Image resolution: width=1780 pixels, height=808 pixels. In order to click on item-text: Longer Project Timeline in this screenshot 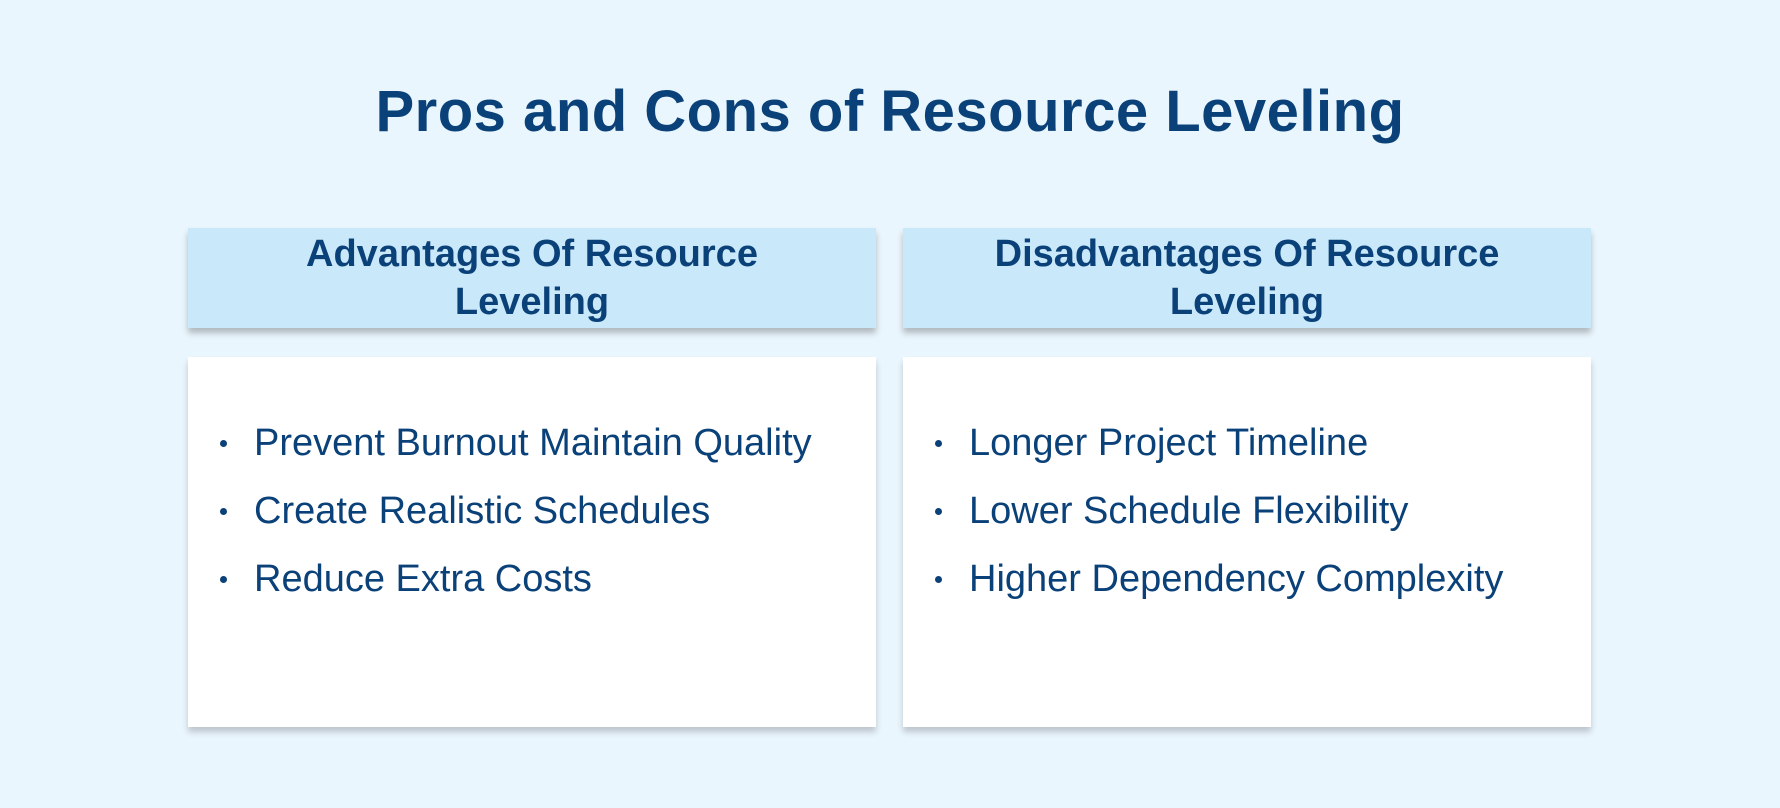, I will do `click(1169, 443)`.